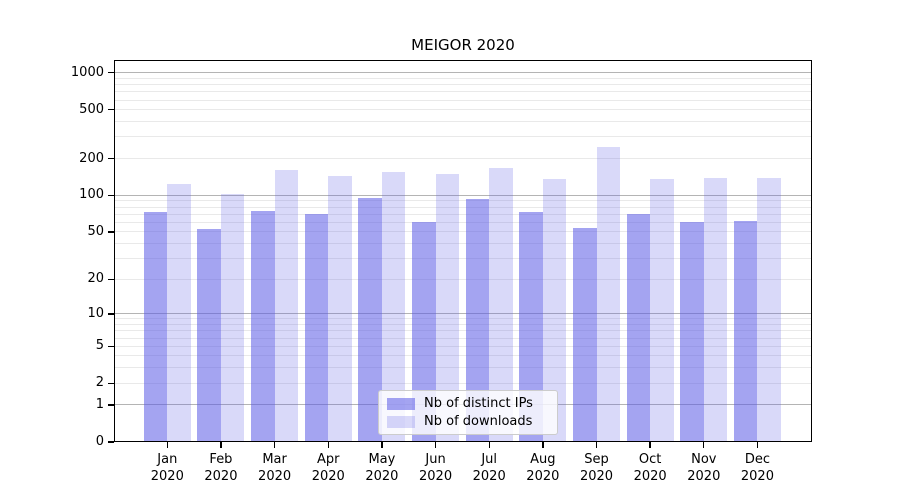  I want to click on x-tick-jan, so click(167, 445).